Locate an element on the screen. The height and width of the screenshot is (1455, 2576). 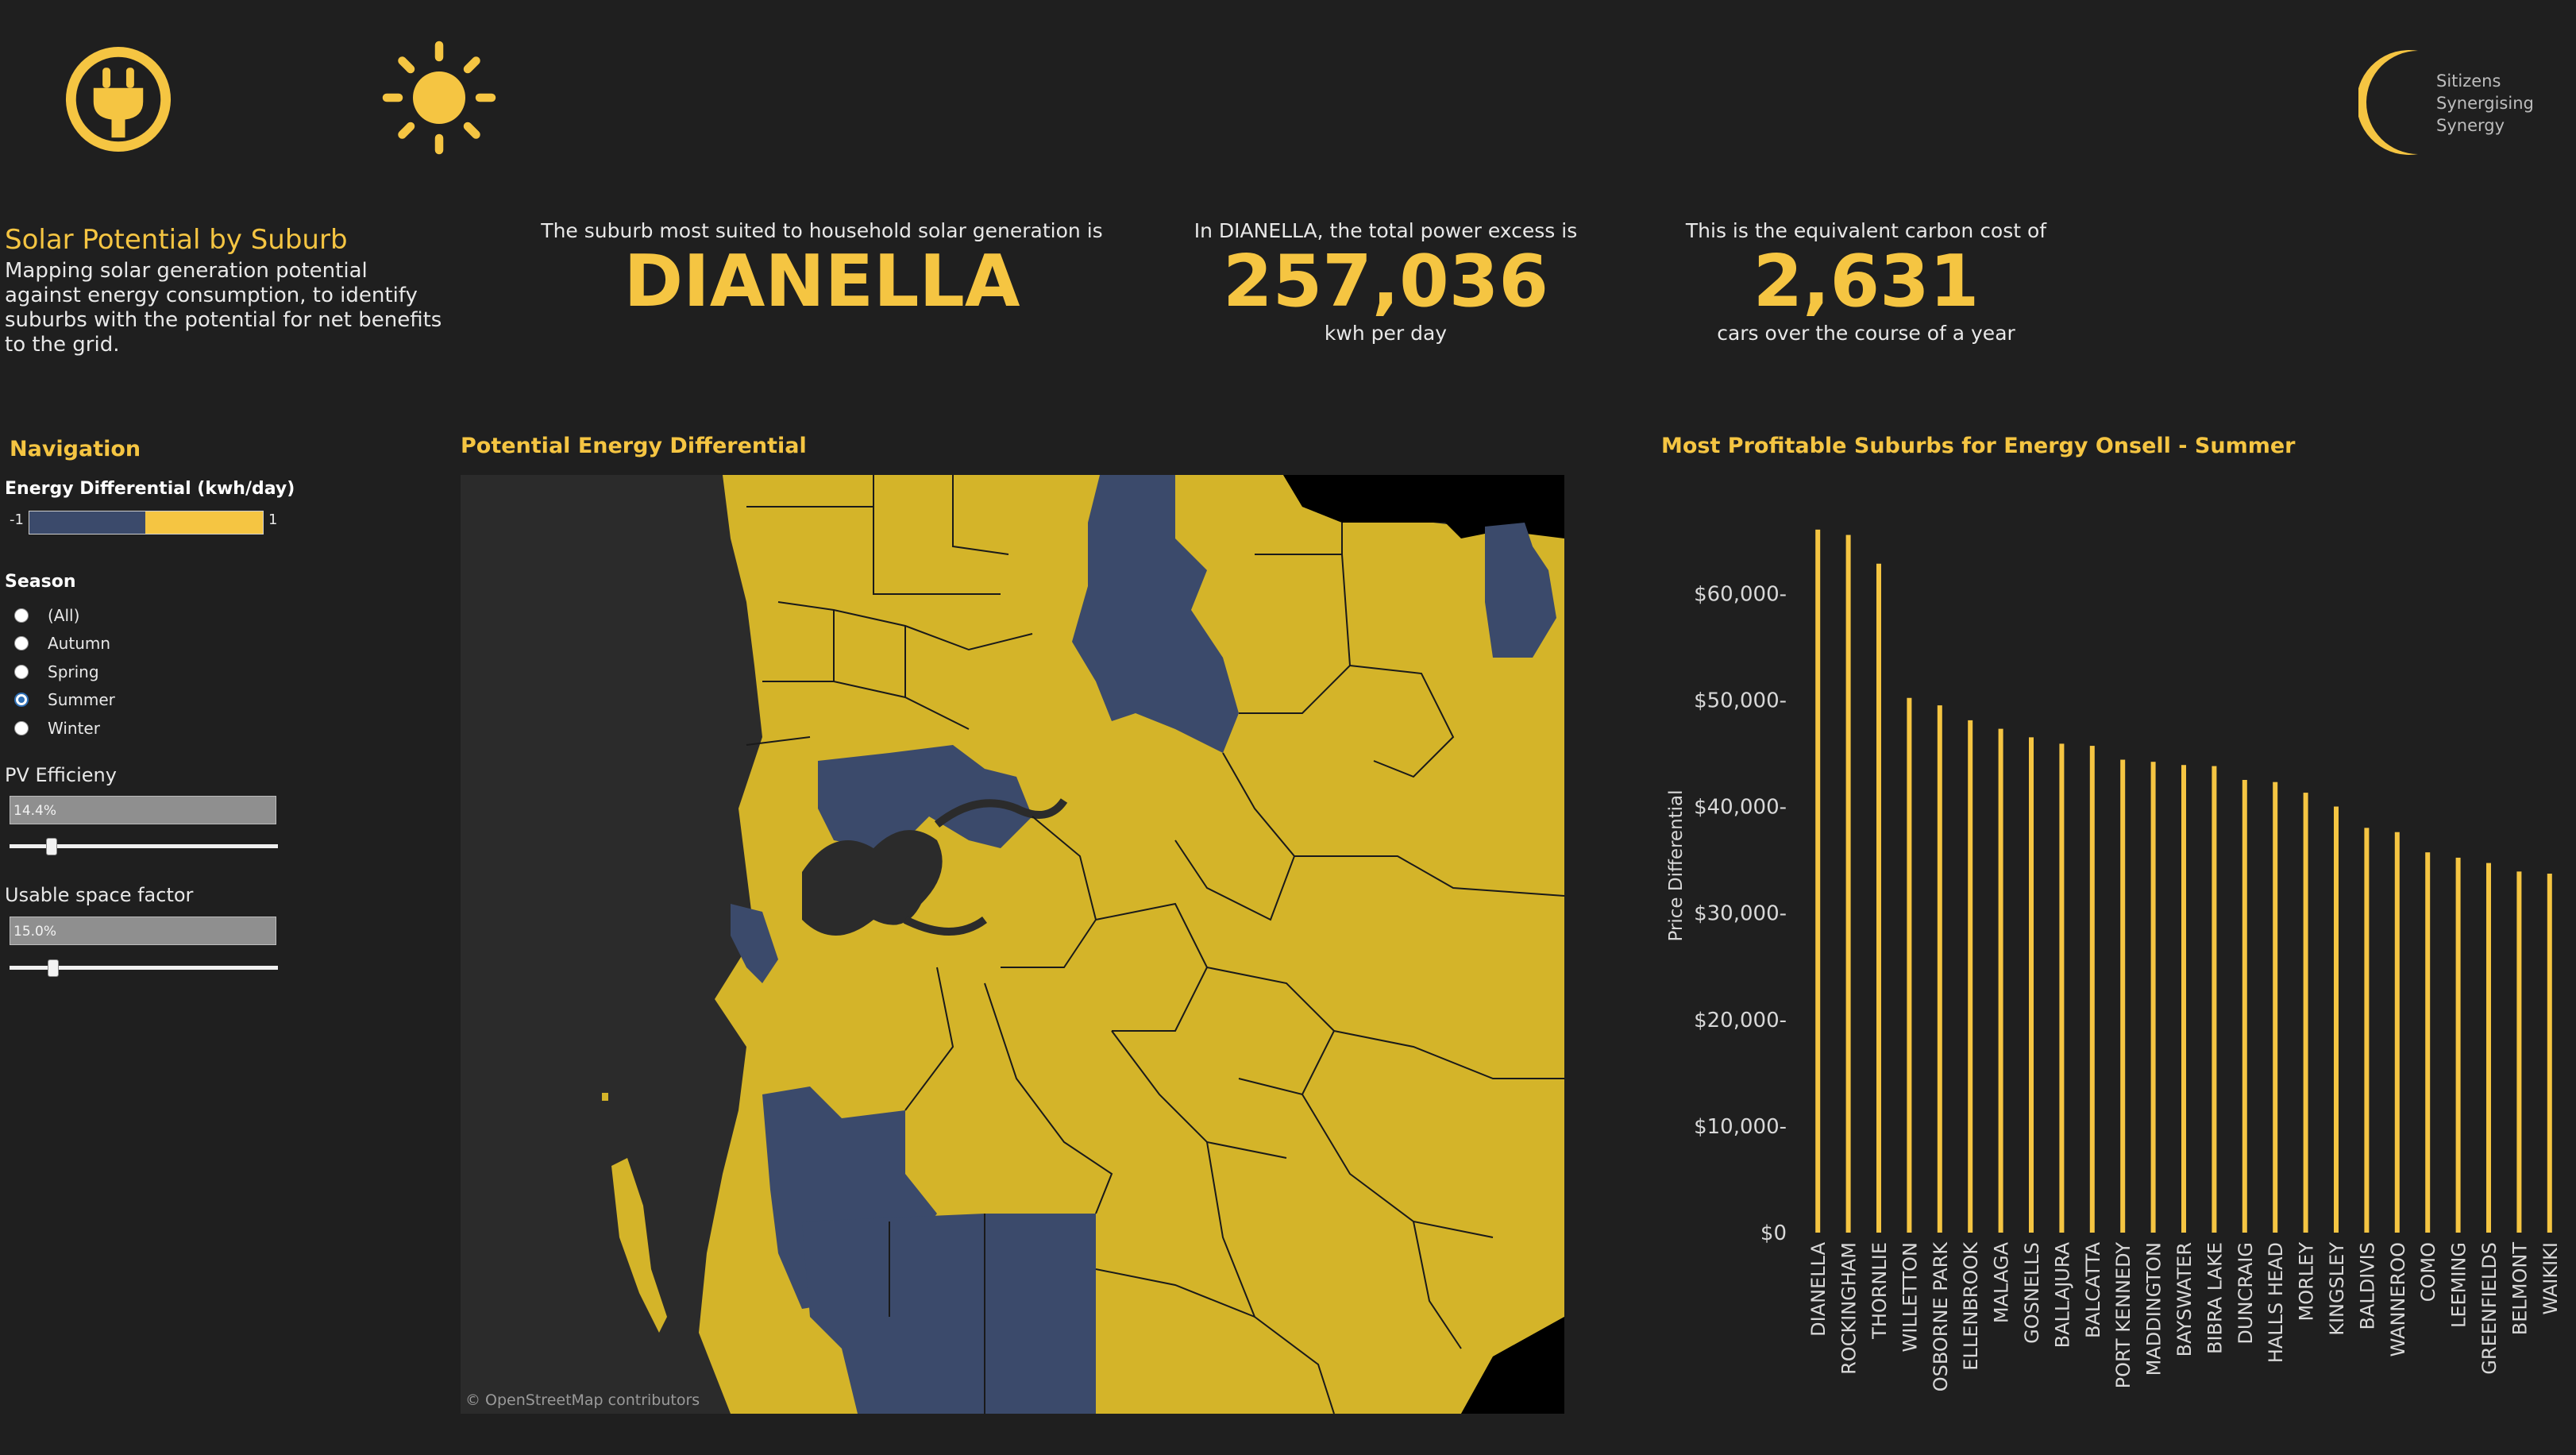
x-tick-label: GREENFIELDS is located at coordinates (2489, 1308).